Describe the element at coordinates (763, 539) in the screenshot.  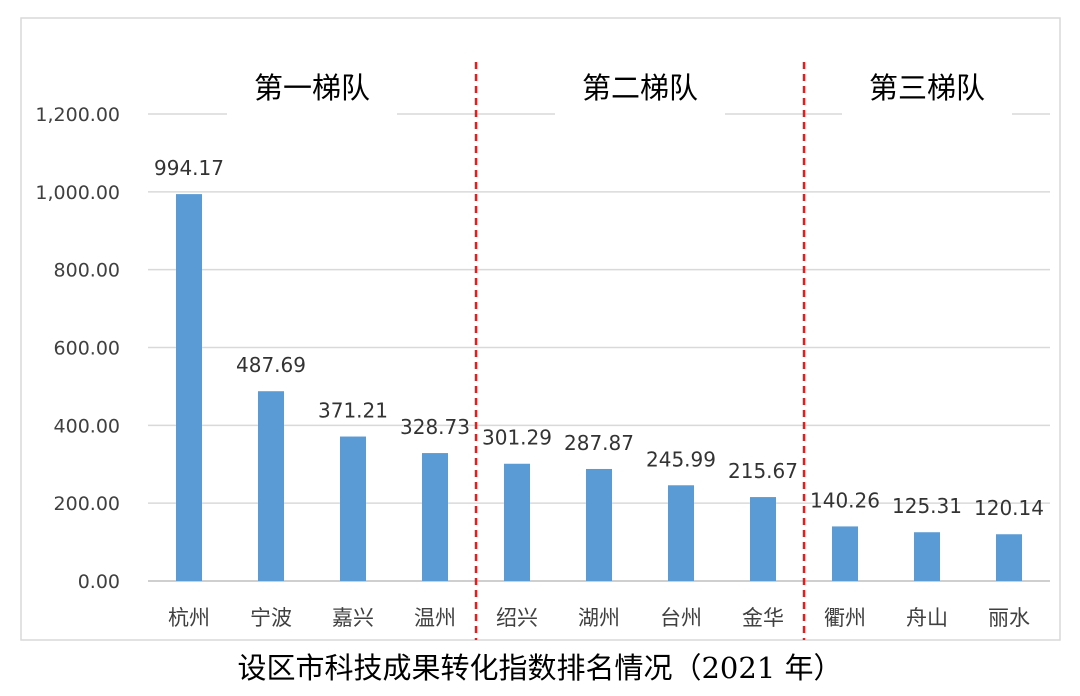
I see `bar-金华` at that location.